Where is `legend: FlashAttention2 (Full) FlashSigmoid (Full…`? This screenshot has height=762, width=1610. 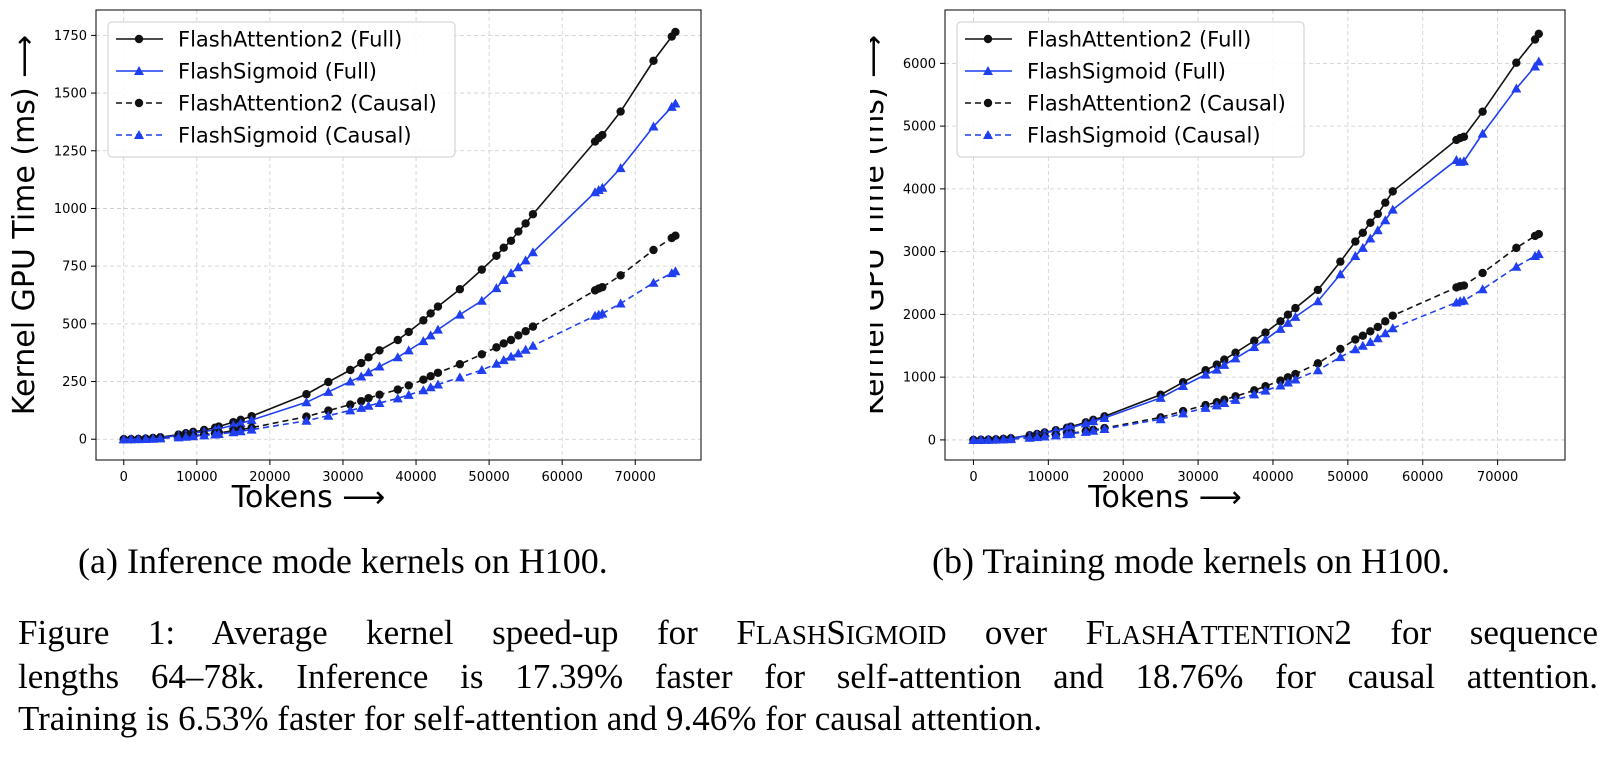 legend: FlashAttention2 (Full) FlashSigmoid (Full… is located at coordinates (281, 89).